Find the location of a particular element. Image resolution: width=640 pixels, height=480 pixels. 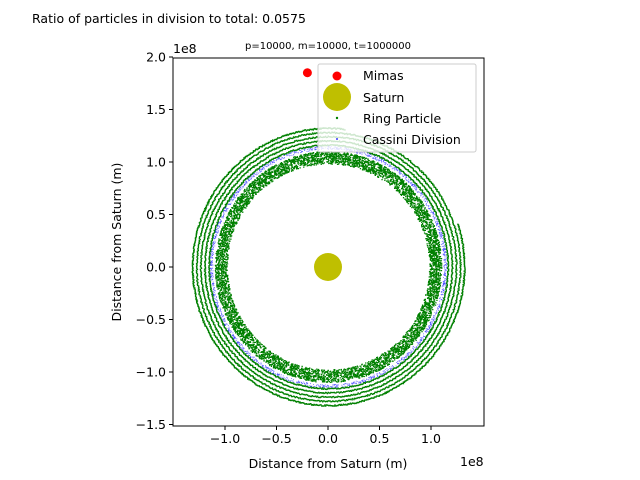

x-tick-label: 1.0 is located at coordinates (431, 438).